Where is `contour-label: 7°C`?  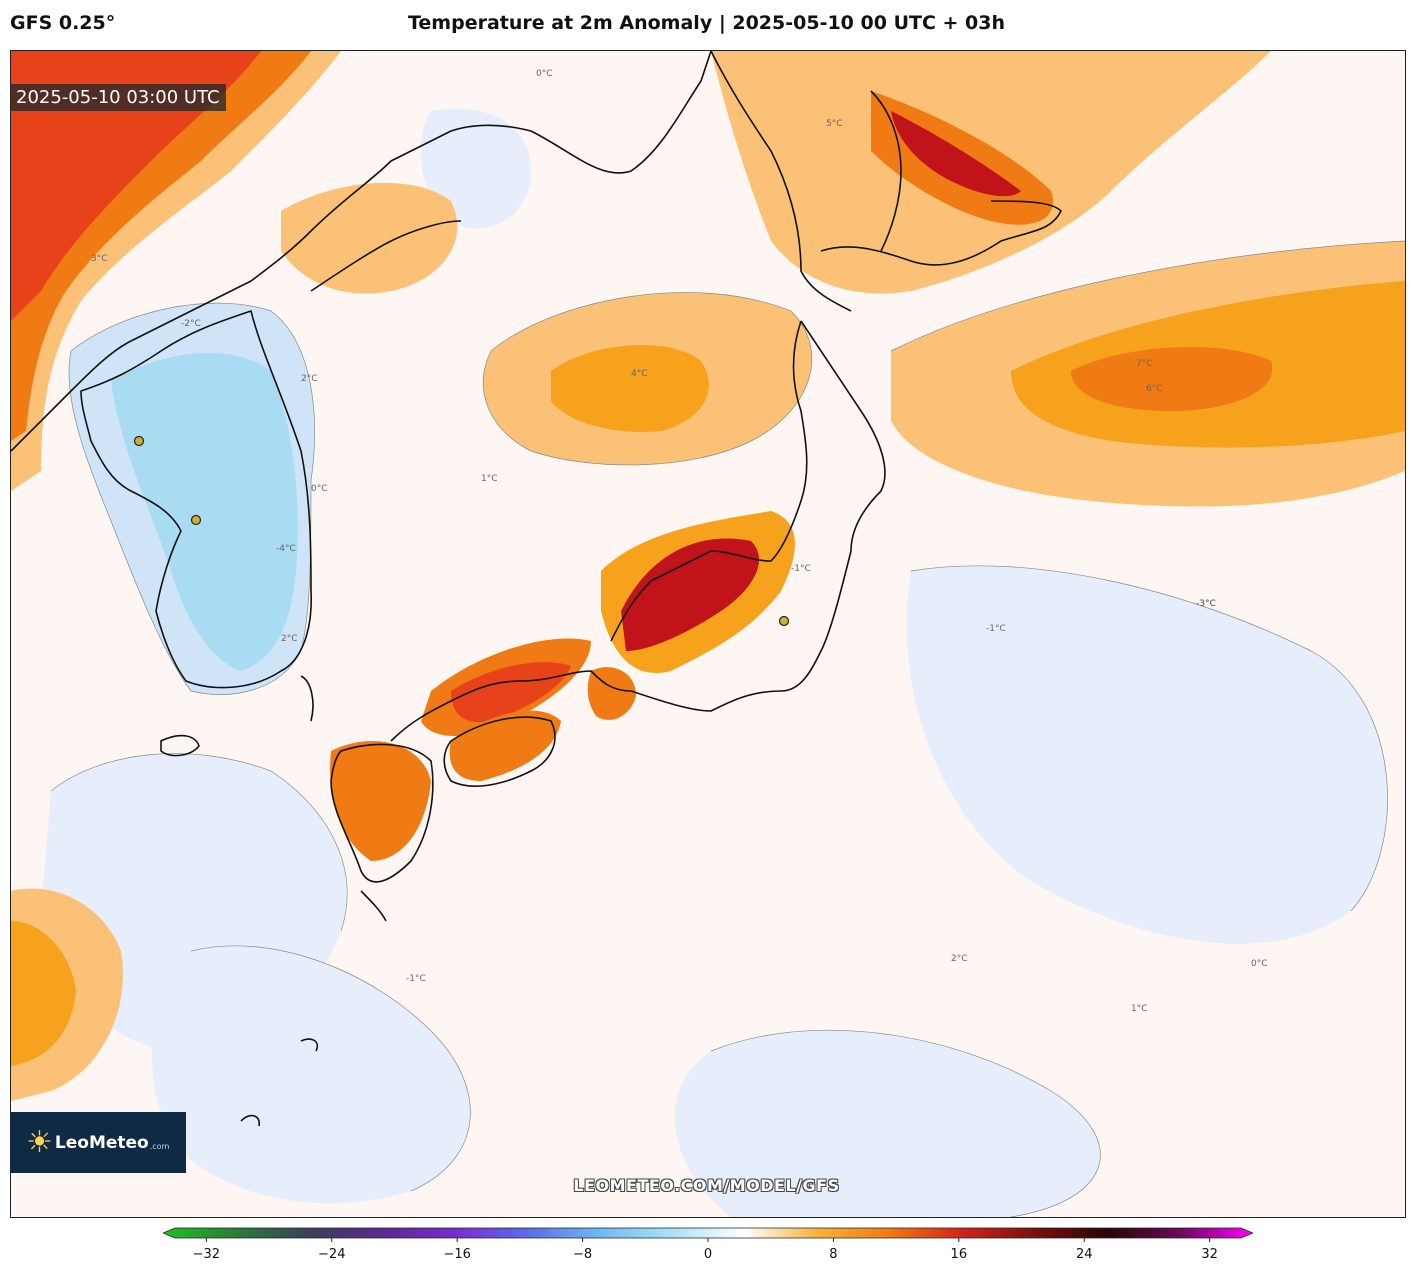
contour-label: 7°C is located at coordinates (1144, 364).